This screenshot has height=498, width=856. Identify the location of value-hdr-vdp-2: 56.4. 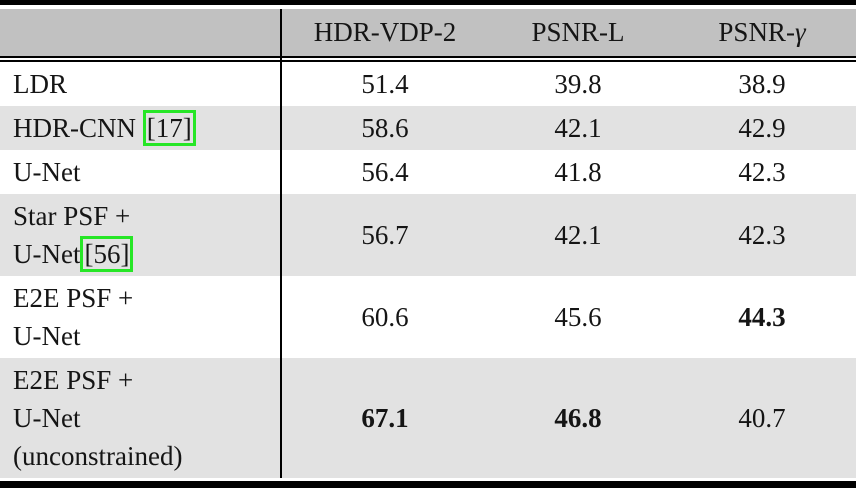
(385, 172).